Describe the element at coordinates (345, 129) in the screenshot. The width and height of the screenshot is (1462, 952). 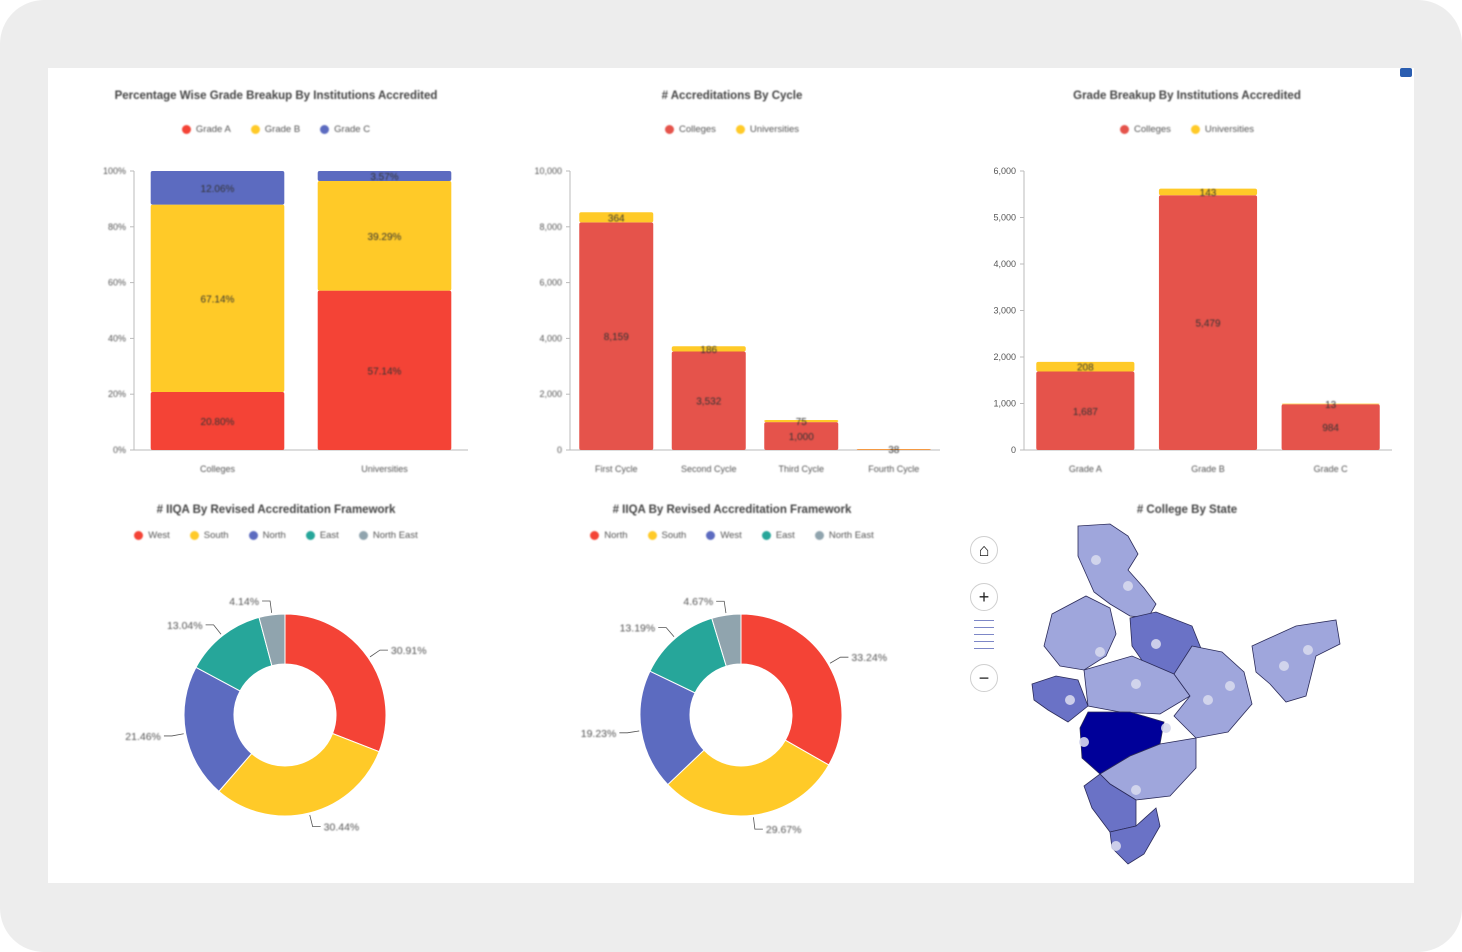
I see `legend-item-grade-c: Grade C` at that location.